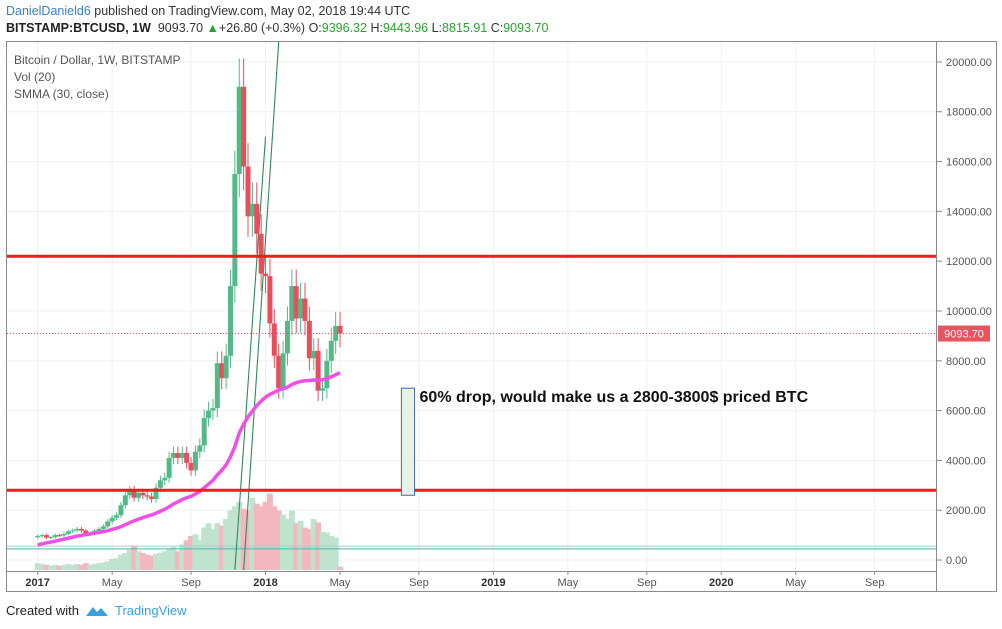  Describe the element at coordinates (471, 581) in the screenshot. I see `time-scale` at that location.